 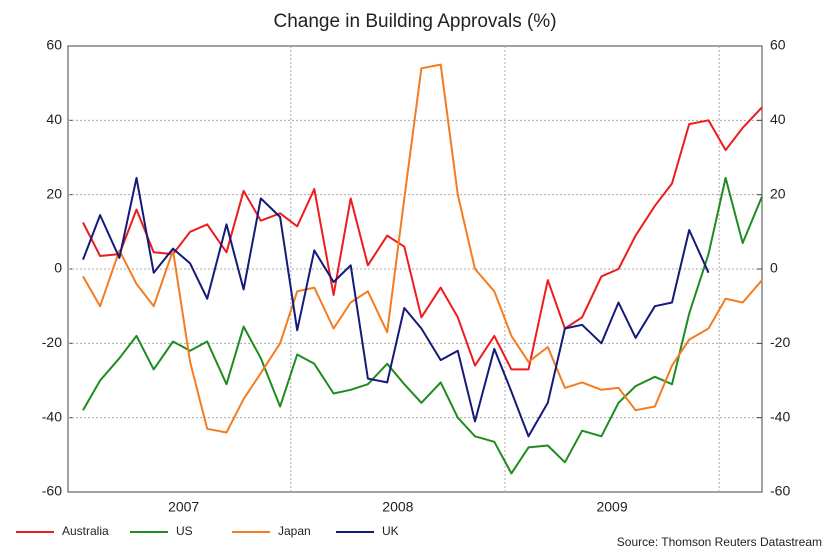 I want to click on y2-tick-label: -20, so click(x=780, y=342).